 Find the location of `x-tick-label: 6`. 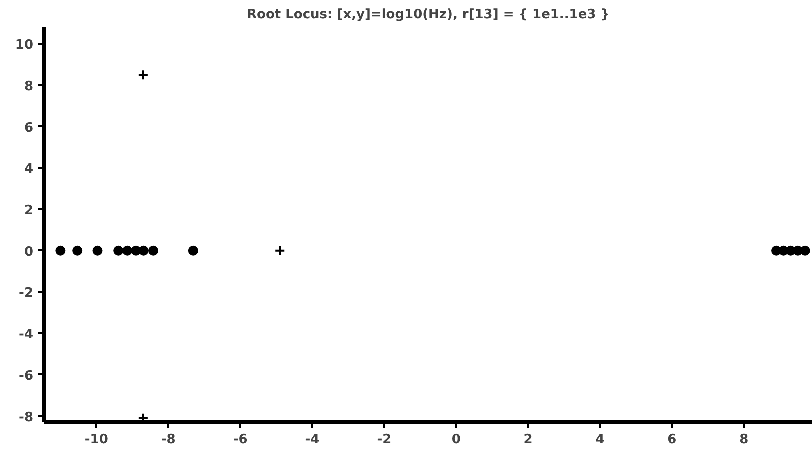

x-tick-label: 6 is located at coordinates (672, 440).